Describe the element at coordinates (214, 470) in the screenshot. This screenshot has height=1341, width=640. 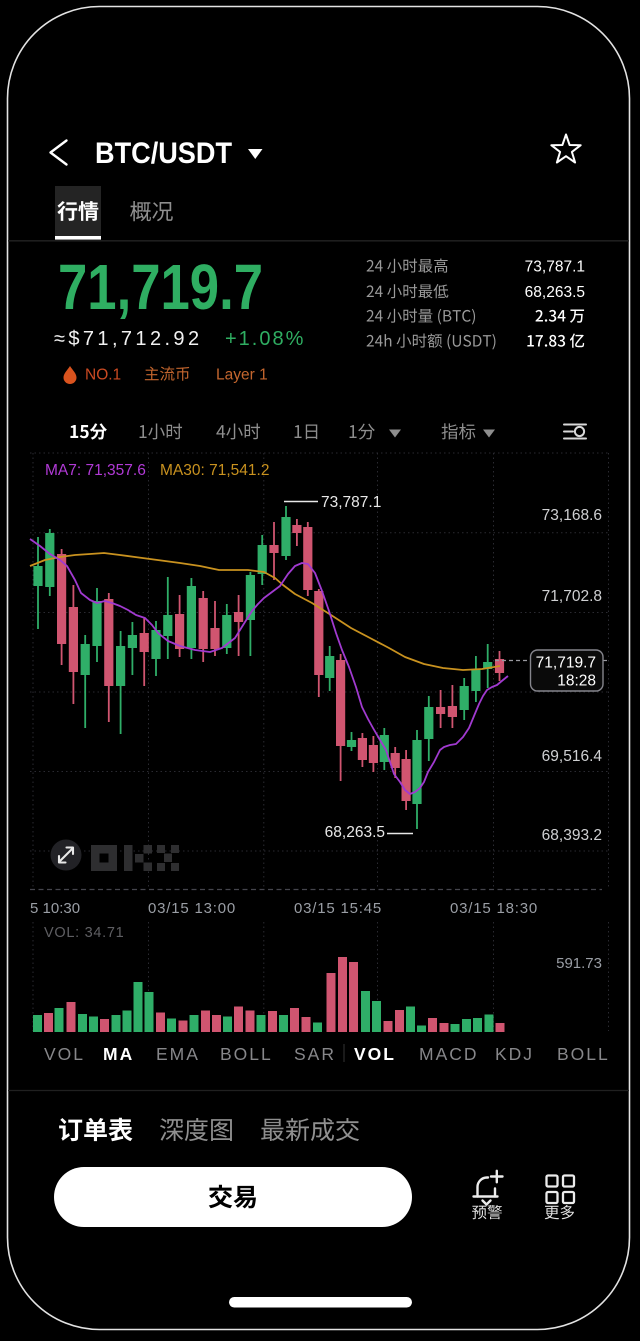
I see `svg-text: MA30: 71,541.2` at that location.